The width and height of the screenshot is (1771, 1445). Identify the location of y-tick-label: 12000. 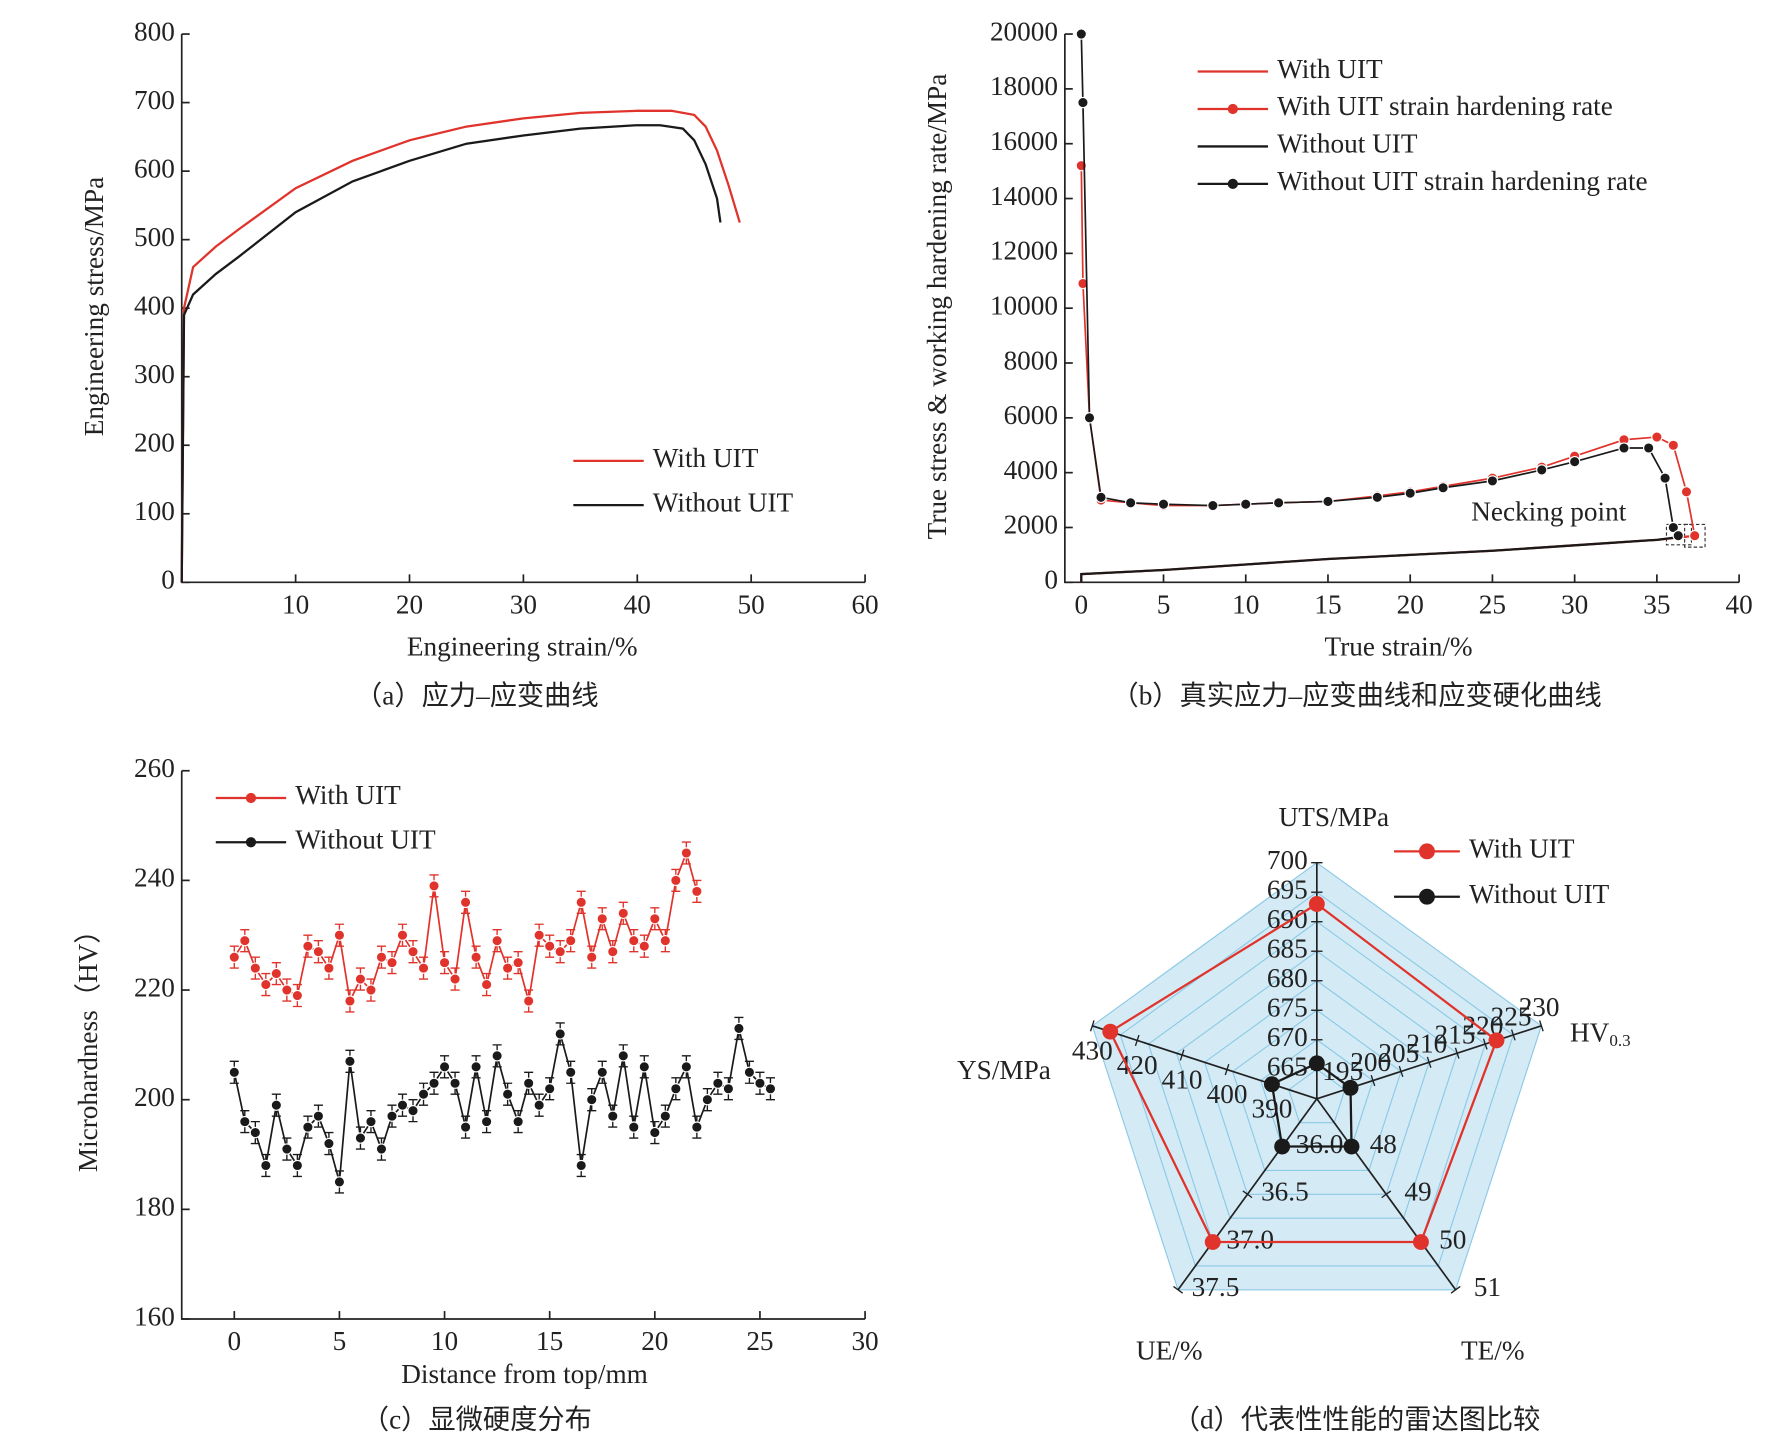
(1024, 251).